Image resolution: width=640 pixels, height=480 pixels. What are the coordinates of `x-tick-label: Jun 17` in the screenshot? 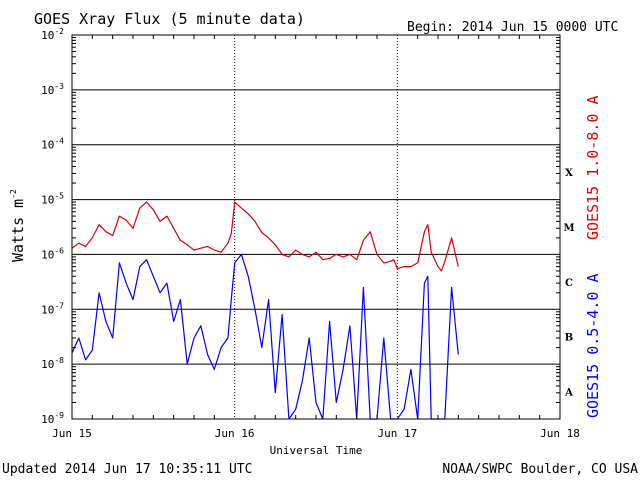 It's located at (397, 433).